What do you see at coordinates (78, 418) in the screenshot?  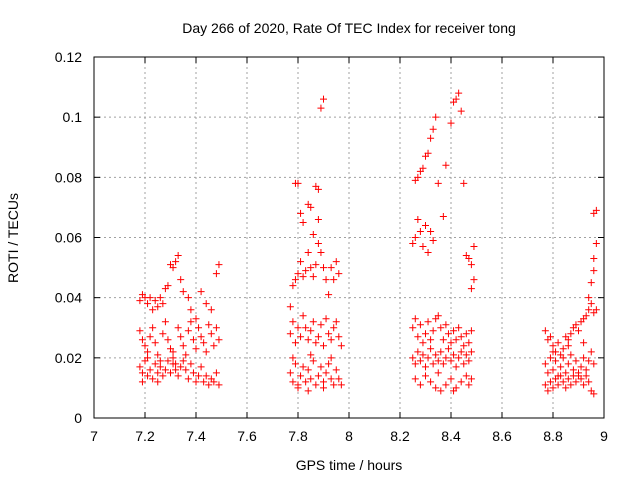 I see `y-tick-label: 0` at bounding box center [78, 418].